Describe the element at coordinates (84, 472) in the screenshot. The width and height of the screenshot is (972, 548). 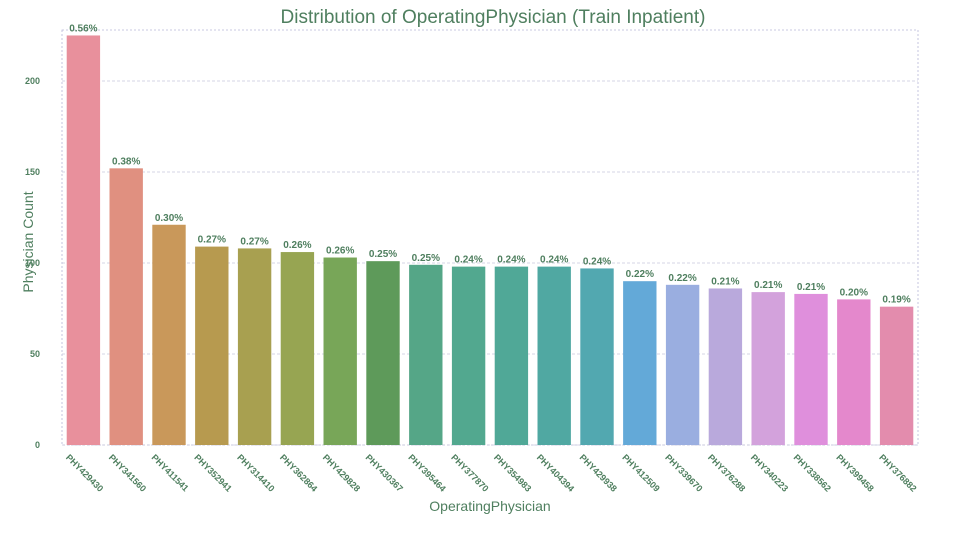
I see `x-tick-label: PHY429430` at that location.